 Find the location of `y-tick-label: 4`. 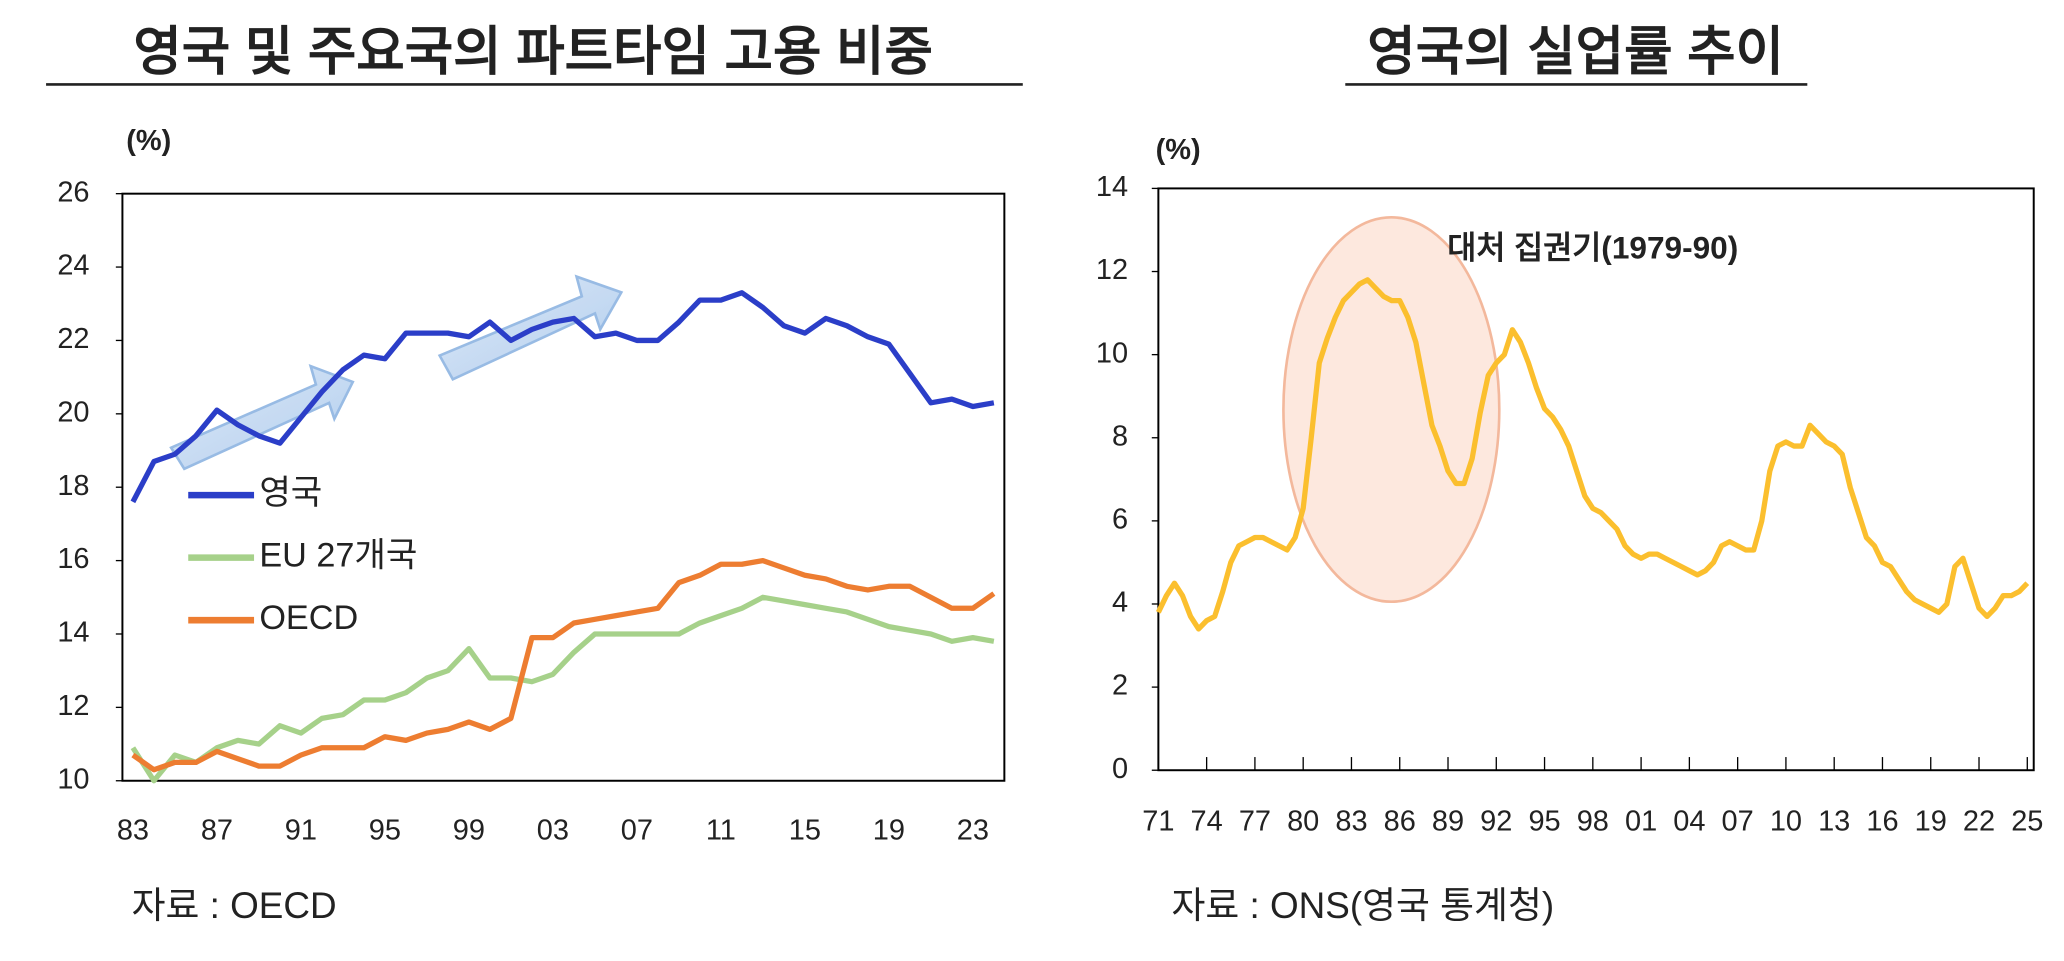

y-tick-label: 4 is located at coordinates (1120, 603).